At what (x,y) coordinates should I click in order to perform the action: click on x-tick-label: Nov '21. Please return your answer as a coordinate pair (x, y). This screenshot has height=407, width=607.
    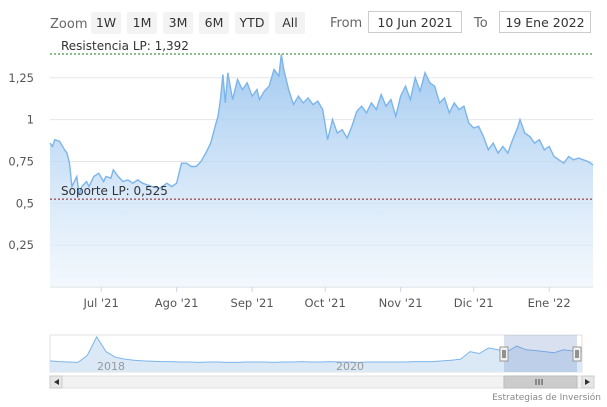
    Looking at the image, I should click on (401, 303).